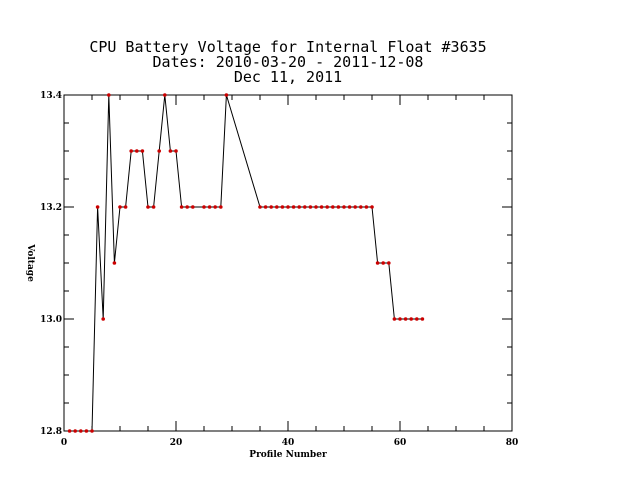 The height and width of the screenshot is (480, 640). I want to click on y-tick-label: 13.2, so click(51, 208).